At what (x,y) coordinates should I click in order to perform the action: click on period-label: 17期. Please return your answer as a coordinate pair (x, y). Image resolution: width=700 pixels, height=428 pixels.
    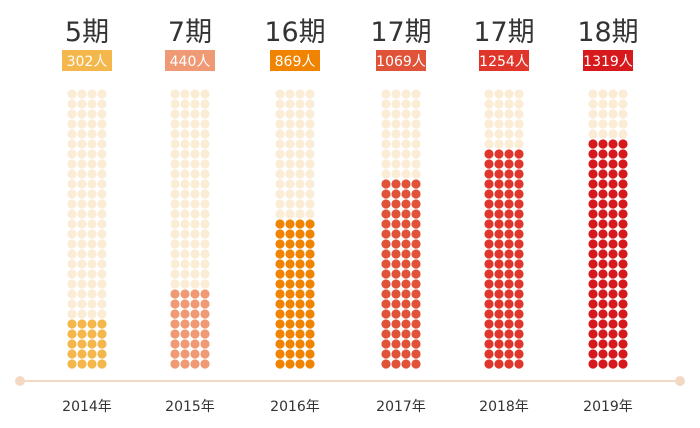
    Looking at the image, I should click on (503, 32).